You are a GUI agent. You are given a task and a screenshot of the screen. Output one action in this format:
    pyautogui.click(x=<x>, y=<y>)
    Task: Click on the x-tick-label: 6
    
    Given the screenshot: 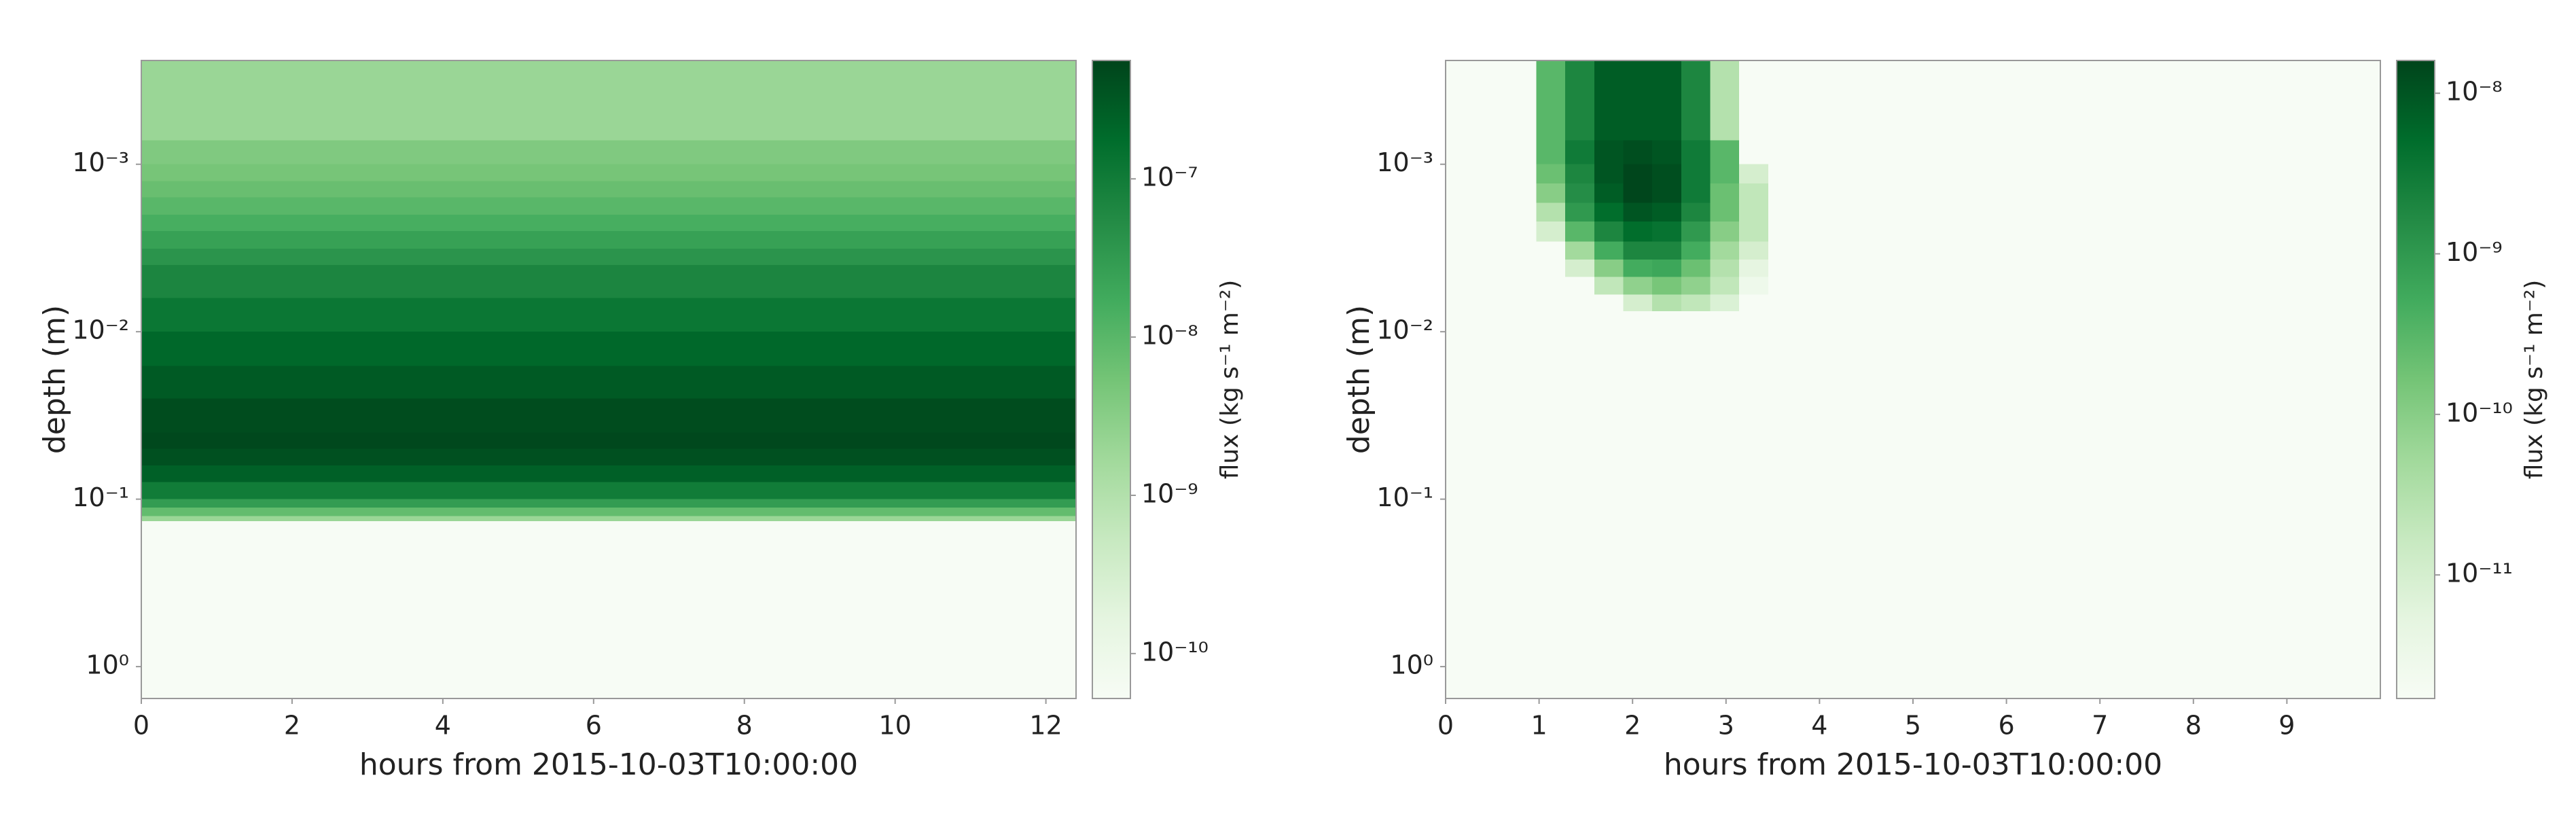 What is the action you would take?
    pyautogui.click(x=2007, y=726)
    